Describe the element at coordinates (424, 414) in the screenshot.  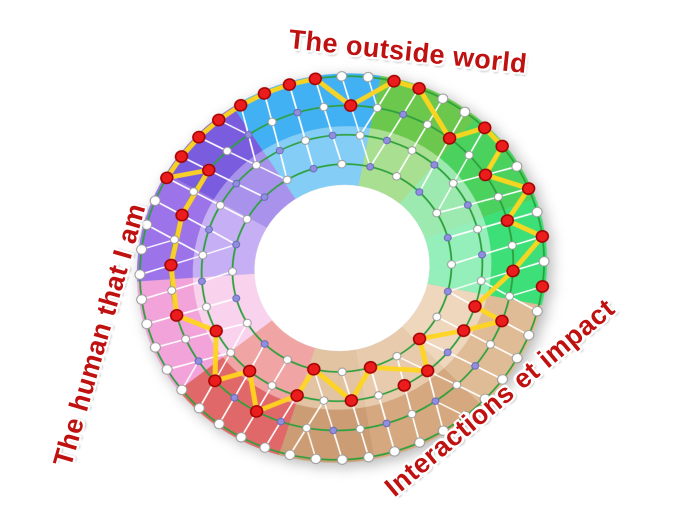
I see `sector-tan-outer` at that location.